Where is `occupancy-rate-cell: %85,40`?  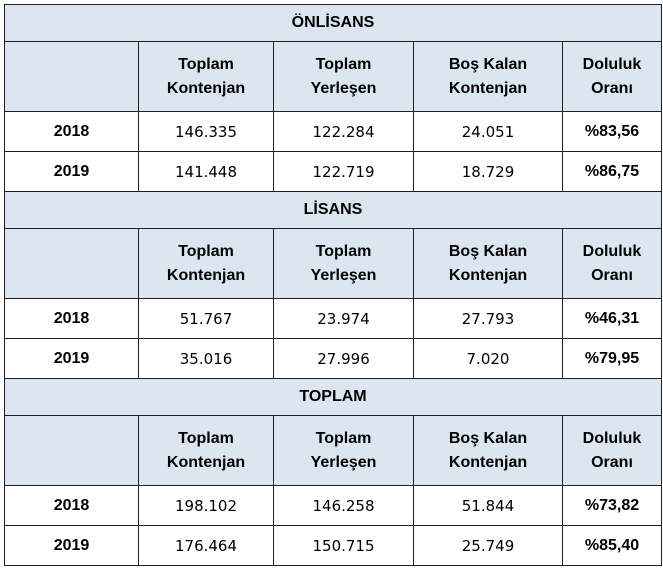
occupancy-rate-cell: %85,40 is located at coordinates (612, 545).